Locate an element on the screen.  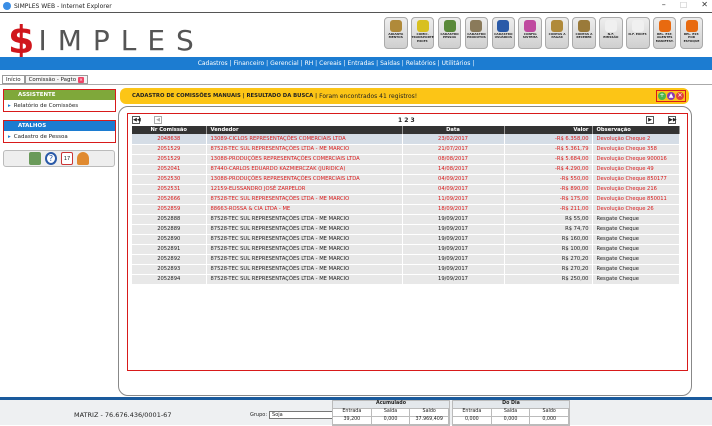
cell: 18/09/2017 is located at coordinates (453, 209).